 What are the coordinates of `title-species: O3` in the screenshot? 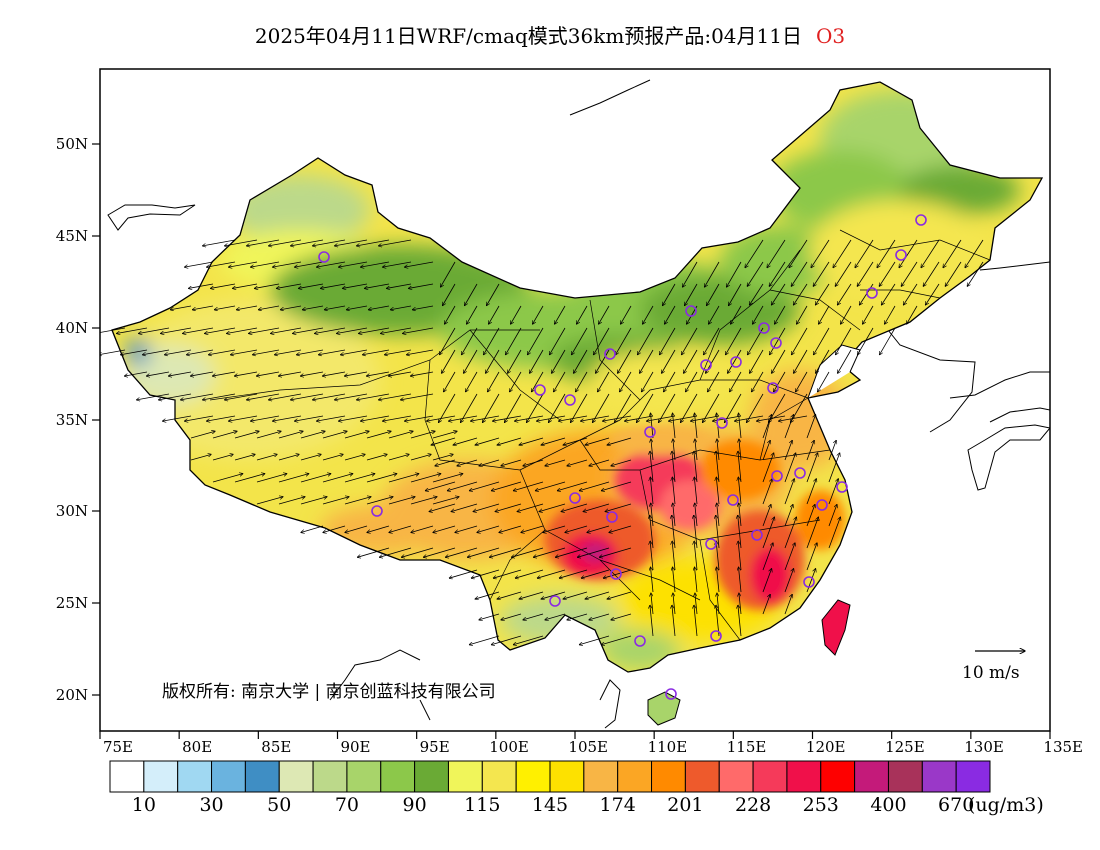 It's located at (830, 36).